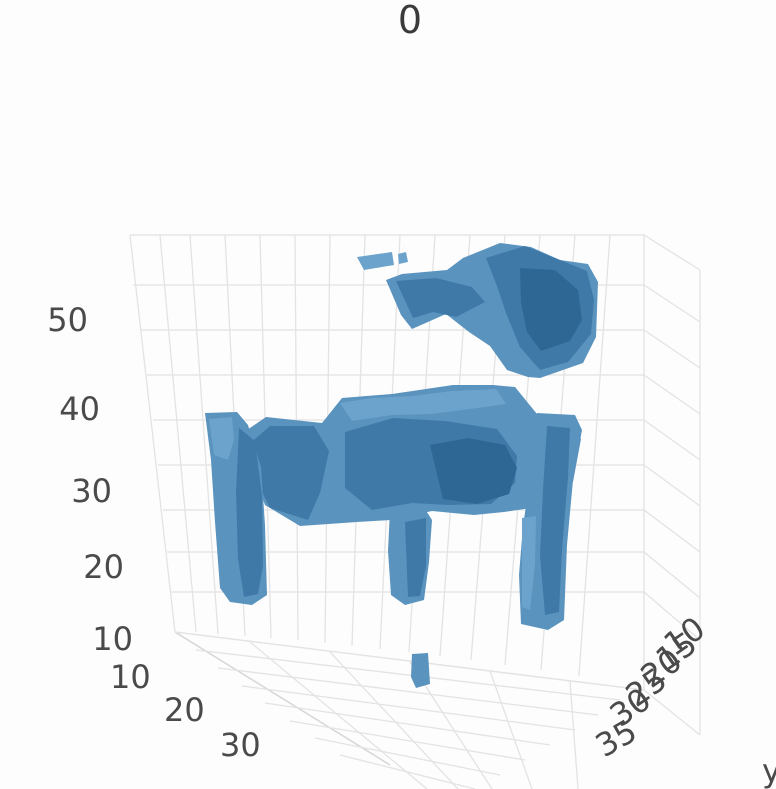  What do you see at coordinates (529, 563) in the screenshot?
I see `voxel-leg-right-light` at bounding box center [529, 563].